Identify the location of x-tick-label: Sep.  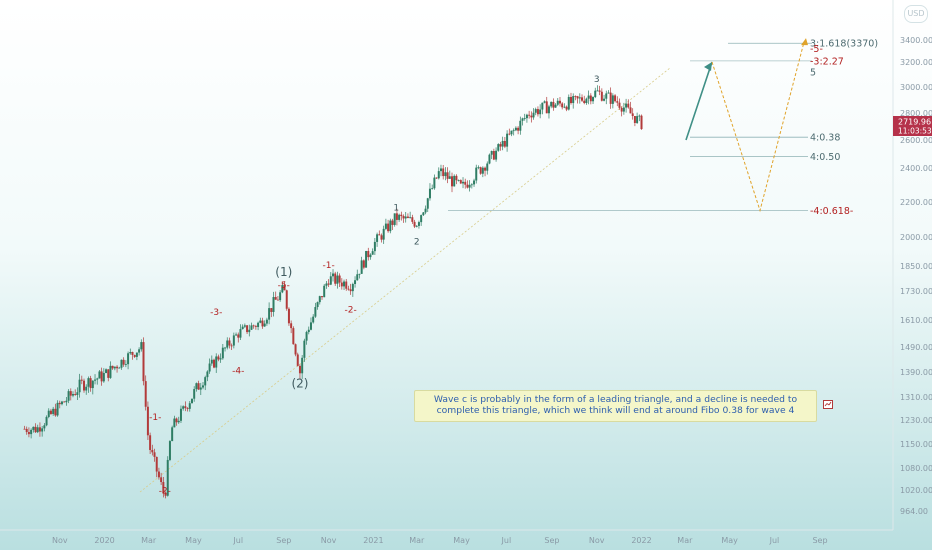
(283, 540).